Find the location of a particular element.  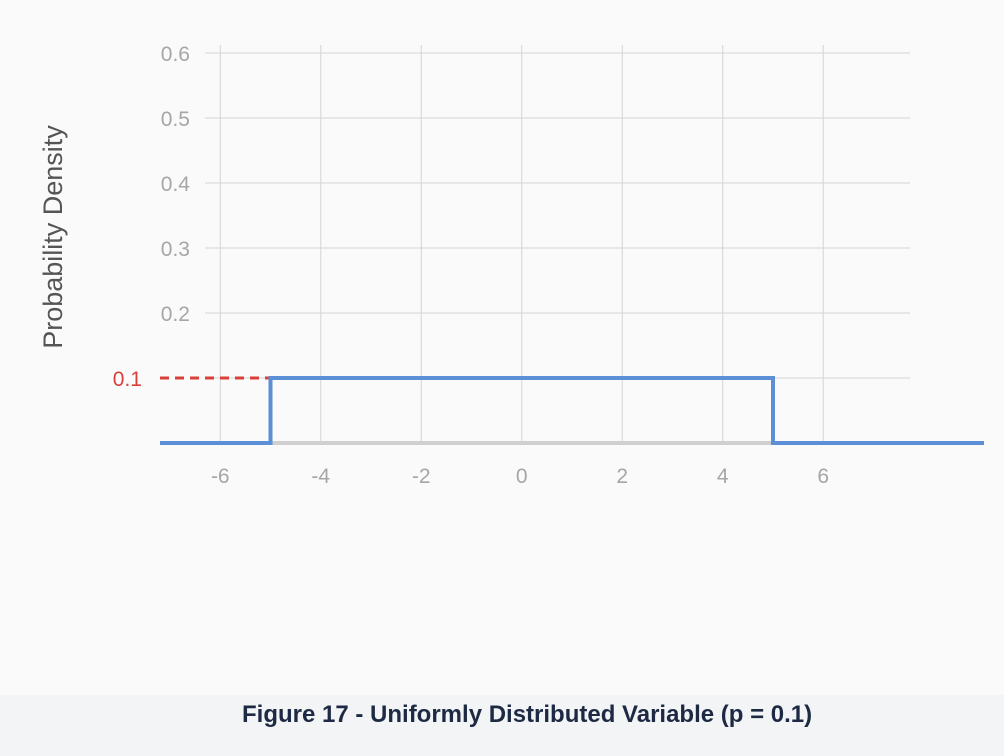

series-line is located at coordinates (572, 410).